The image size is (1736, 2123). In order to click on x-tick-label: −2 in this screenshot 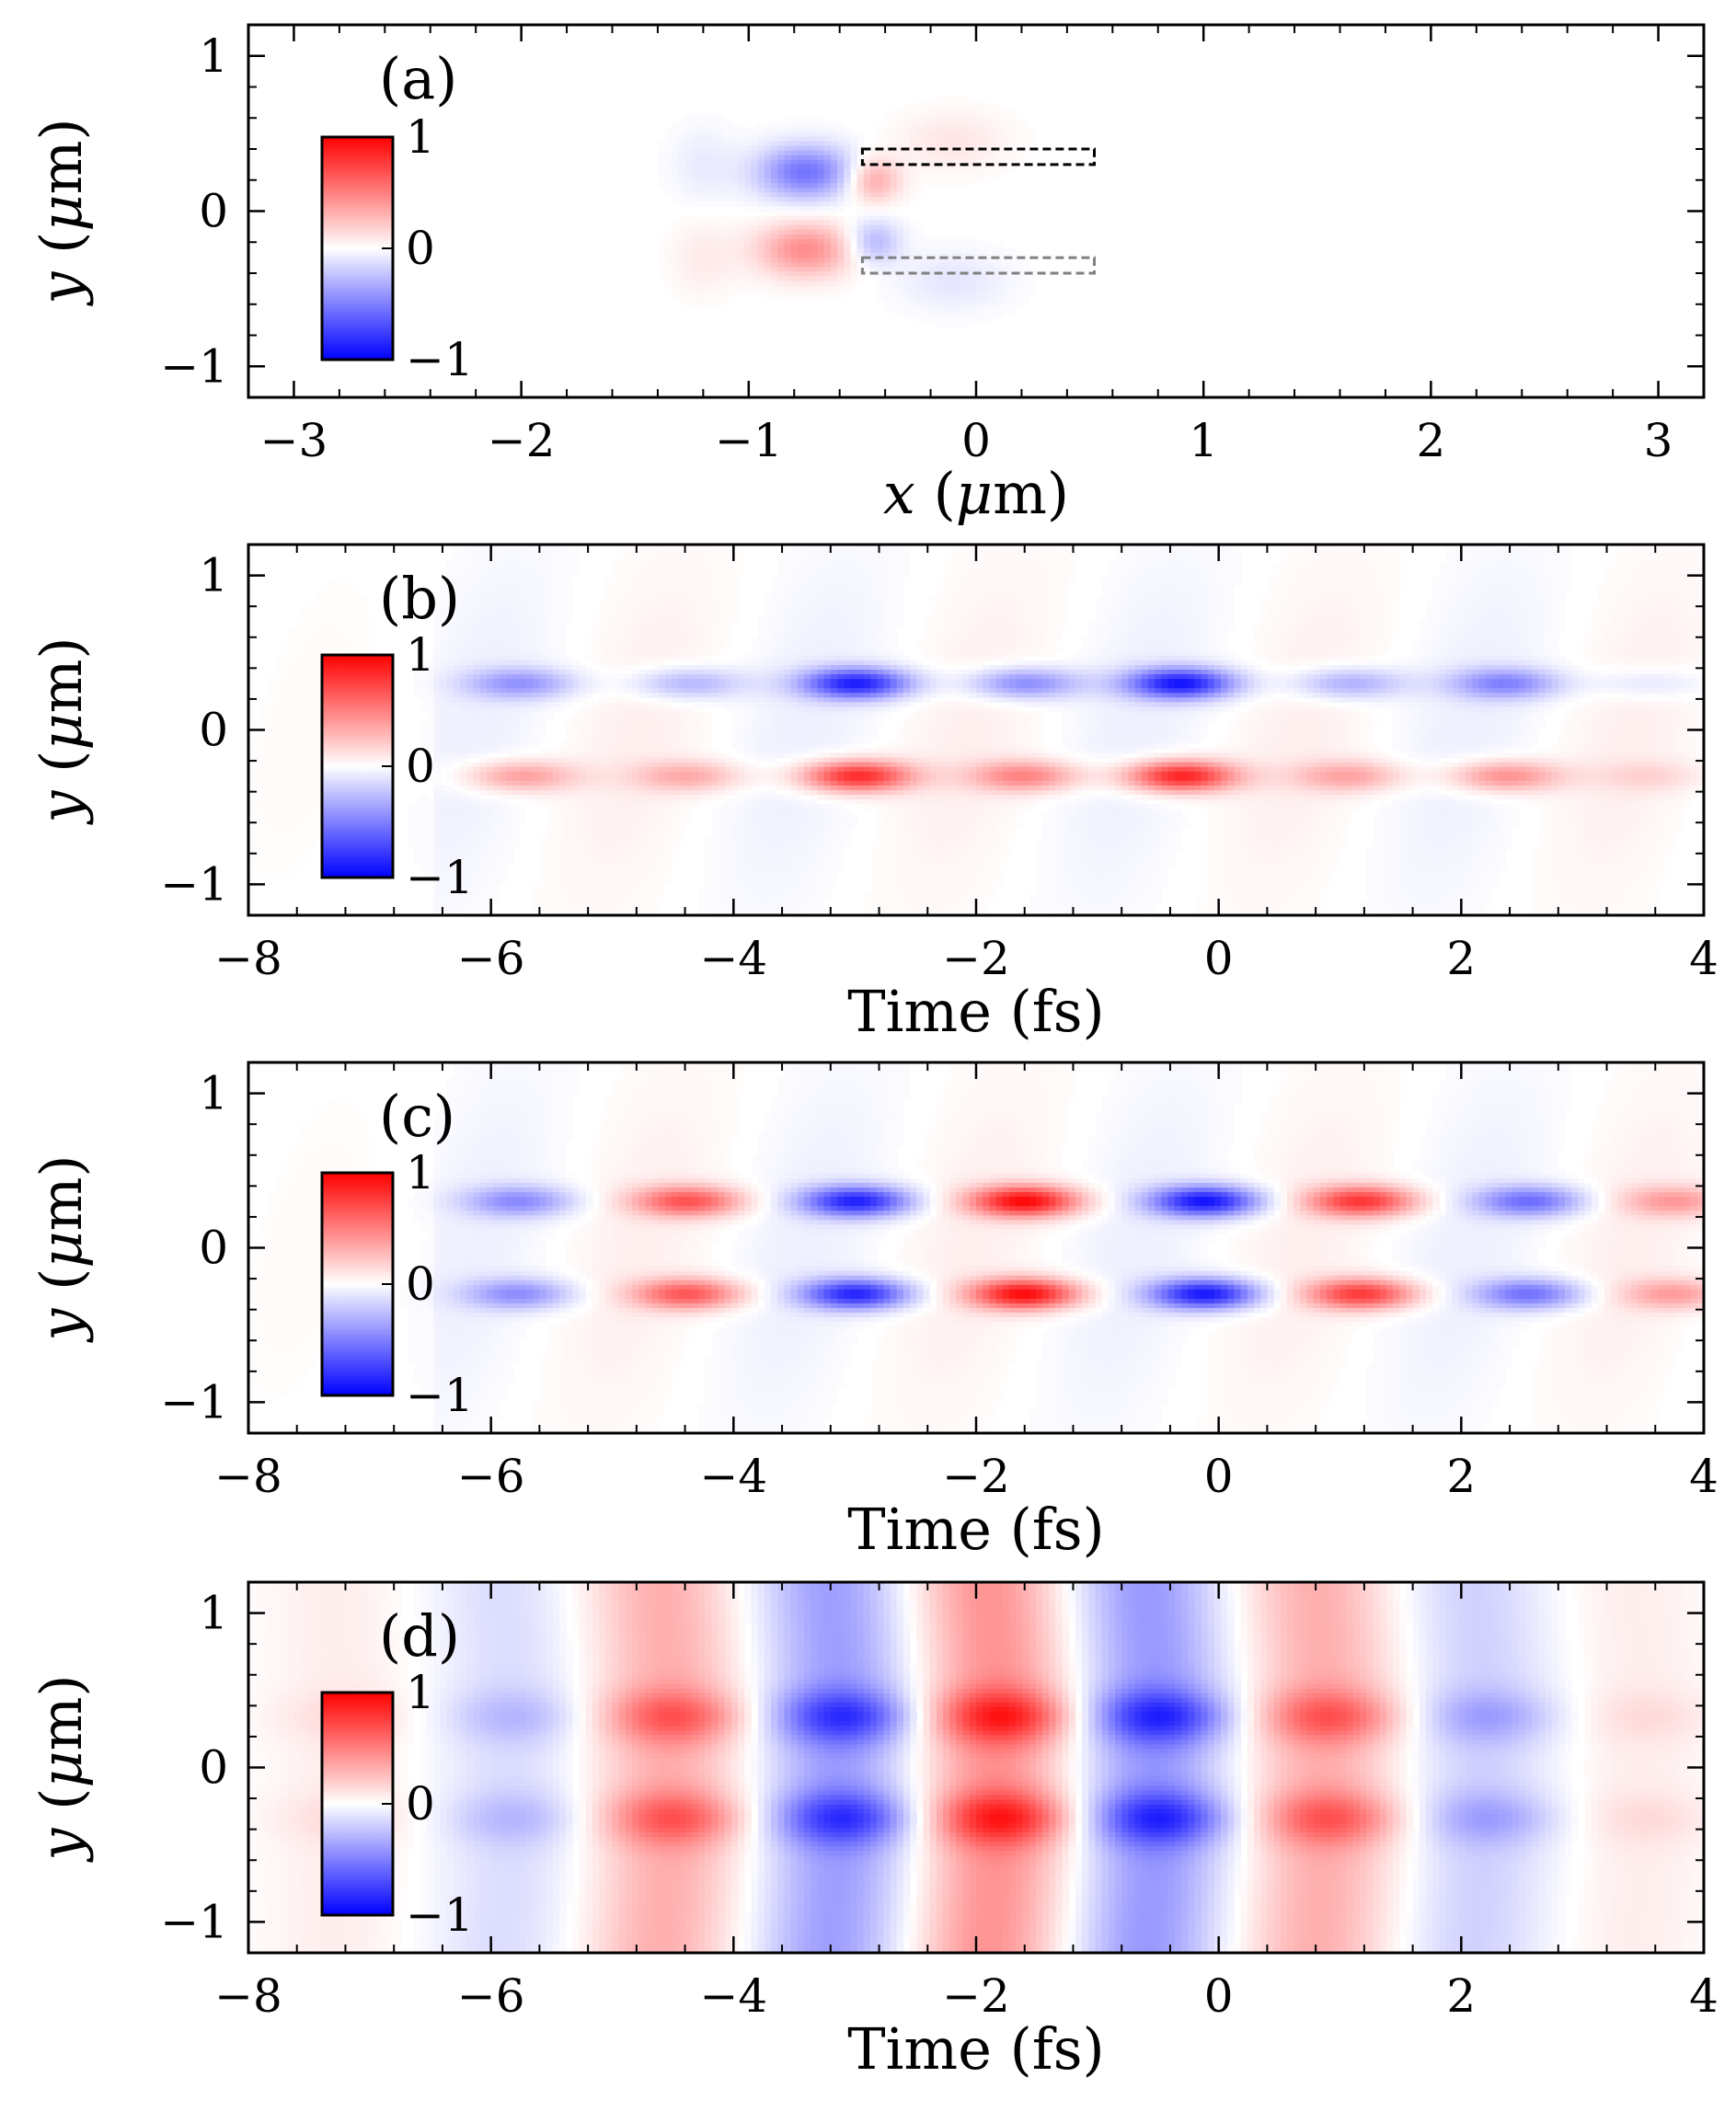, I will do `click(522, 440)`.